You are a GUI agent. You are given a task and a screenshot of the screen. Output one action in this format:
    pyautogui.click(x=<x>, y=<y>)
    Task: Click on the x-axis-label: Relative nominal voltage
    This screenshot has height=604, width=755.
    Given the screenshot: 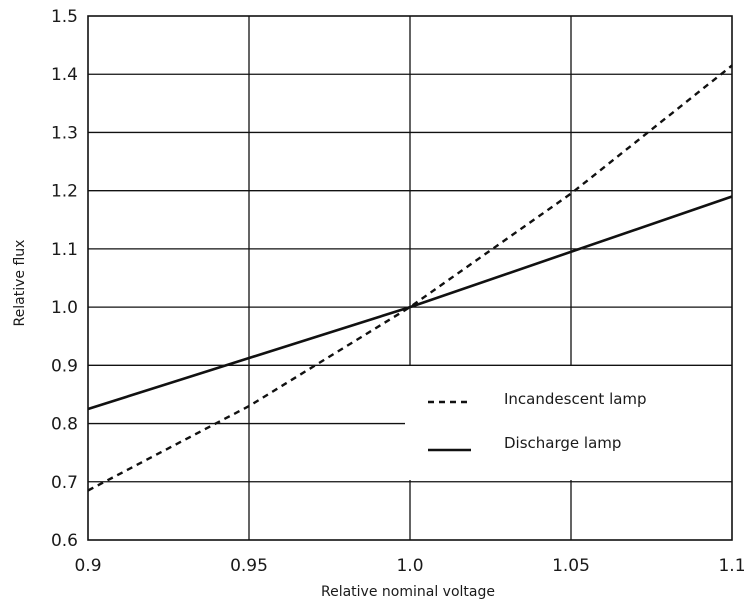 What is the action you would take?
    pyautogui.click(x=408, y=592)
    